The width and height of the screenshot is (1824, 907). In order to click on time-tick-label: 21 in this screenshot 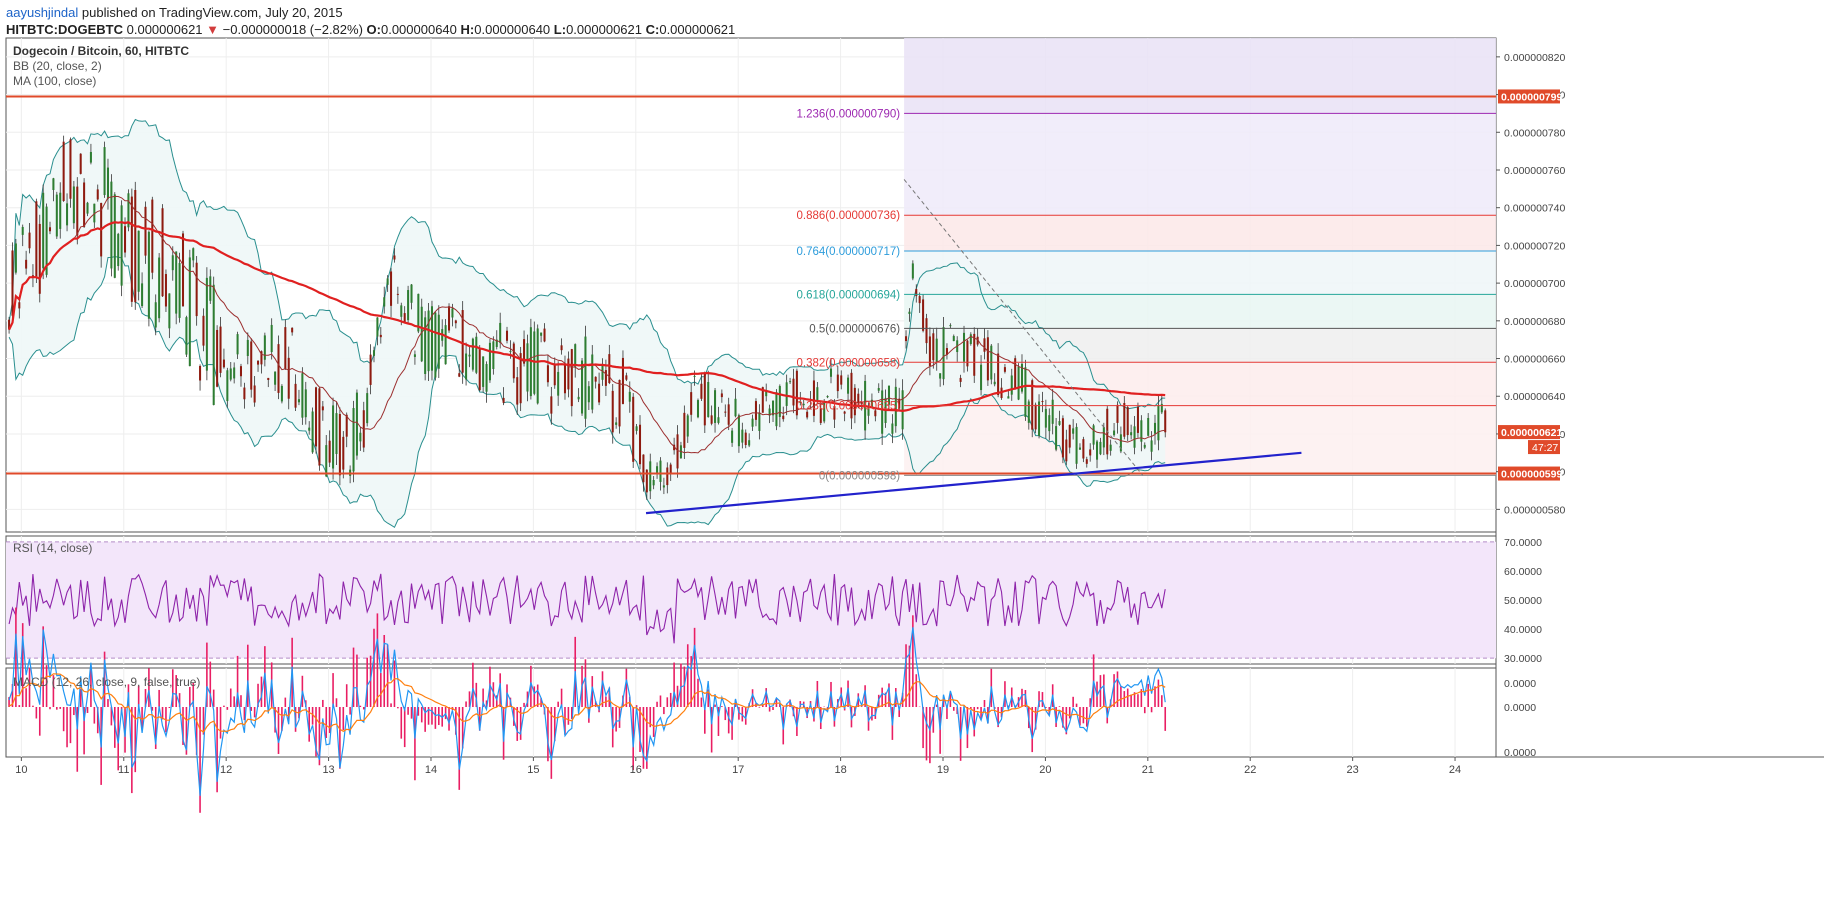, I will do `click(1148, 770)`.